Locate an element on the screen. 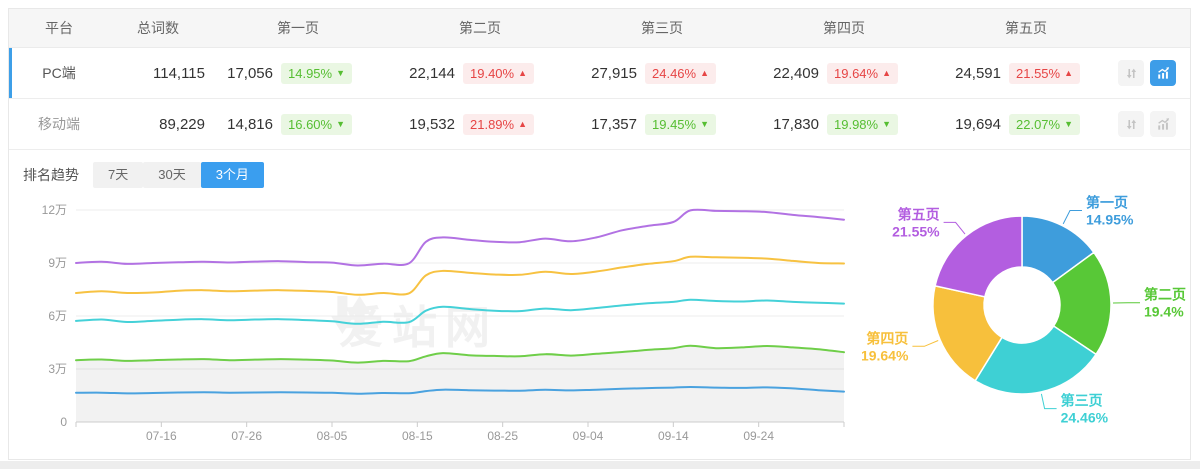 The width and height of the screenshot is (1200, 469). page-1-cell: 17,056 14.95% ▼ is located at coordinates (298, 73).